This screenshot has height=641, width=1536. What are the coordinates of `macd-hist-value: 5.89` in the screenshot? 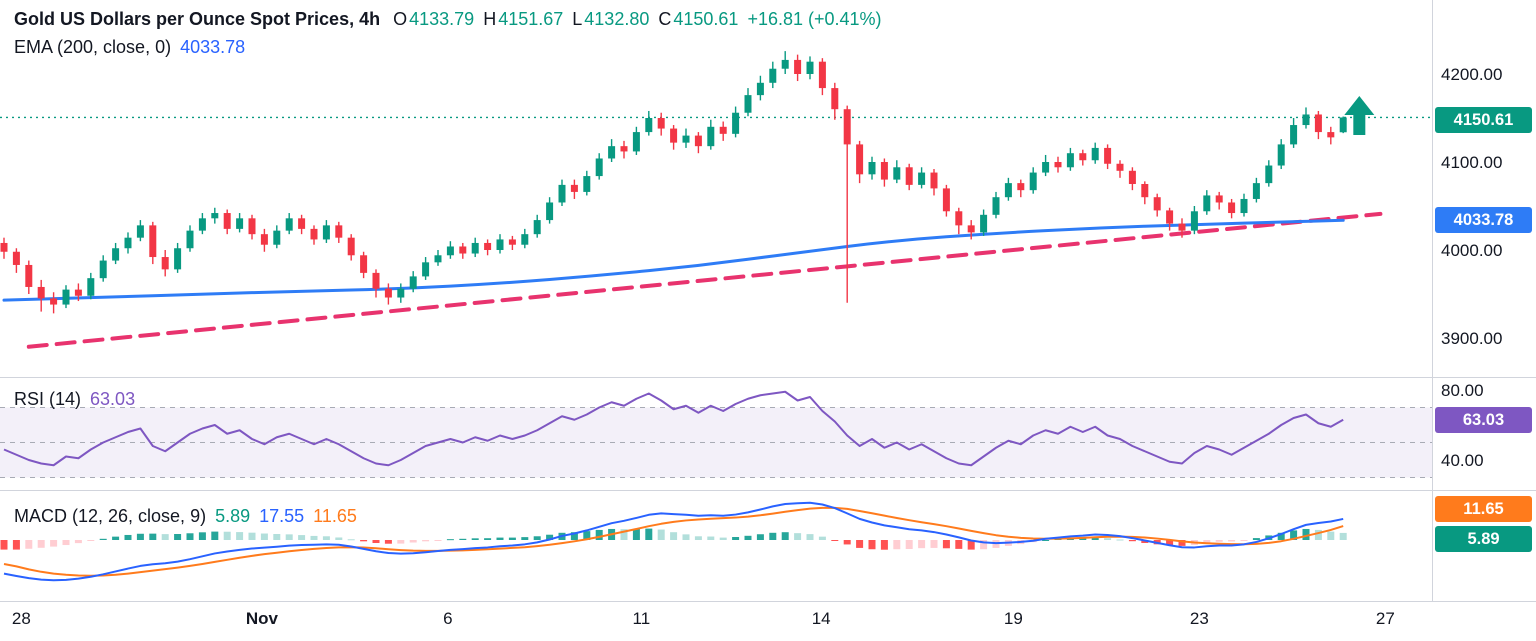 It's located at (233, 516).